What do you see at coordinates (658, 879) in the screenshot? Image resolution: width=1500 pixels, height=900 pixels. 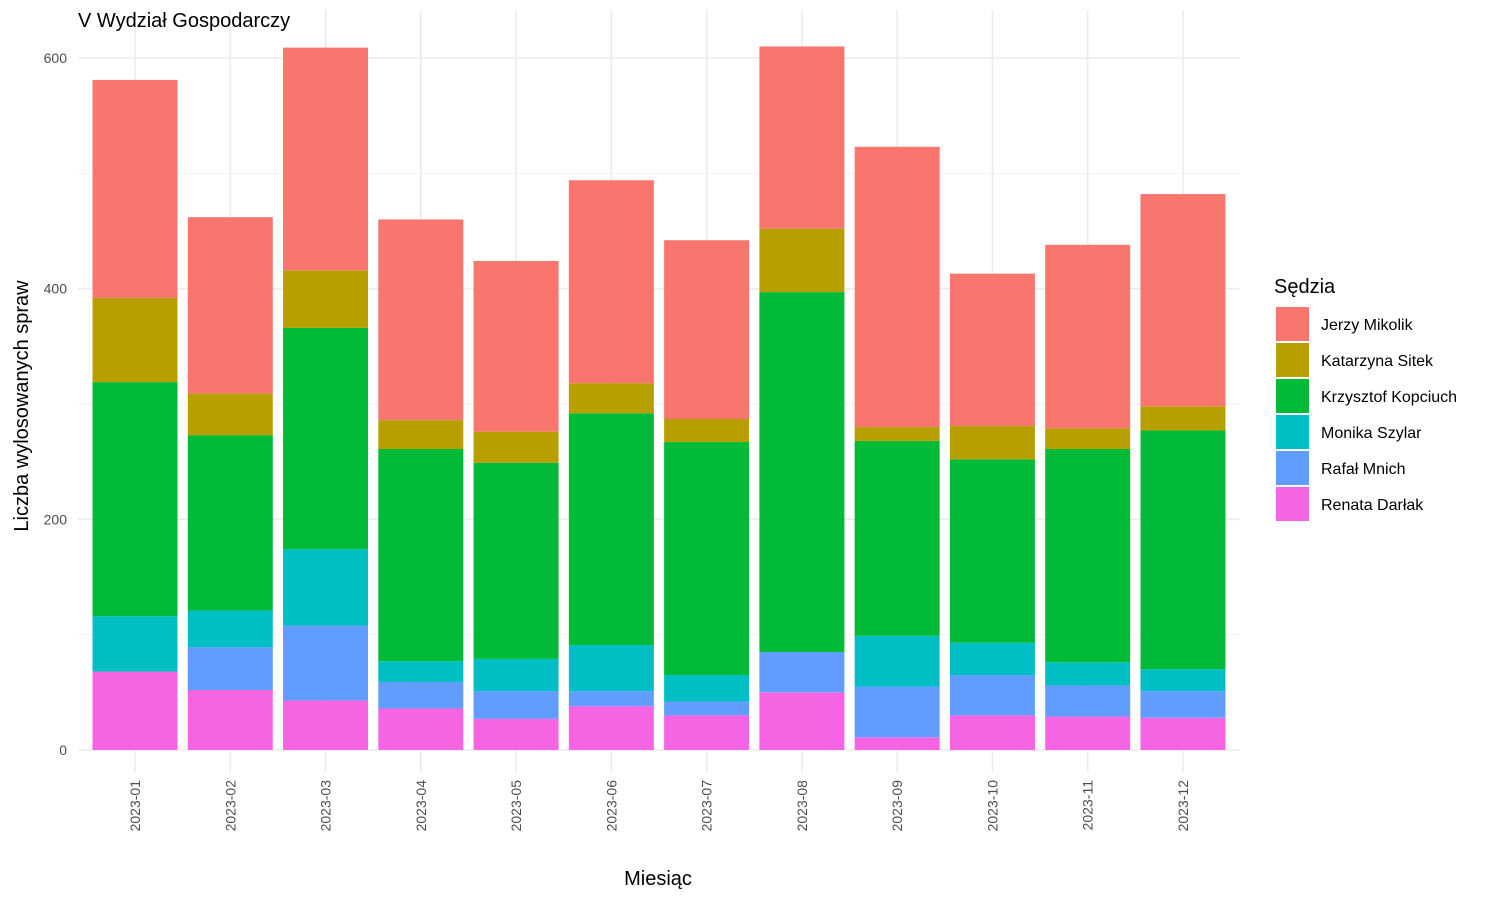 I see `x-axis-label: Miesiąc` at bounding box center [658, 879].